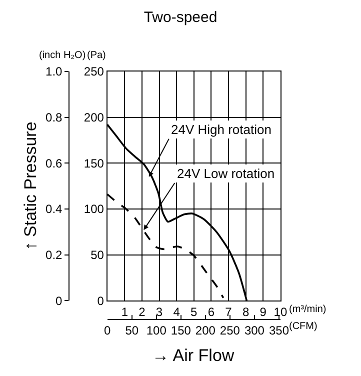 The height and width of the screenshot is (376, 361). Describe the element at coordinates (263, 311) in the screenshot. I see `x-tick-label: 9` at that location.